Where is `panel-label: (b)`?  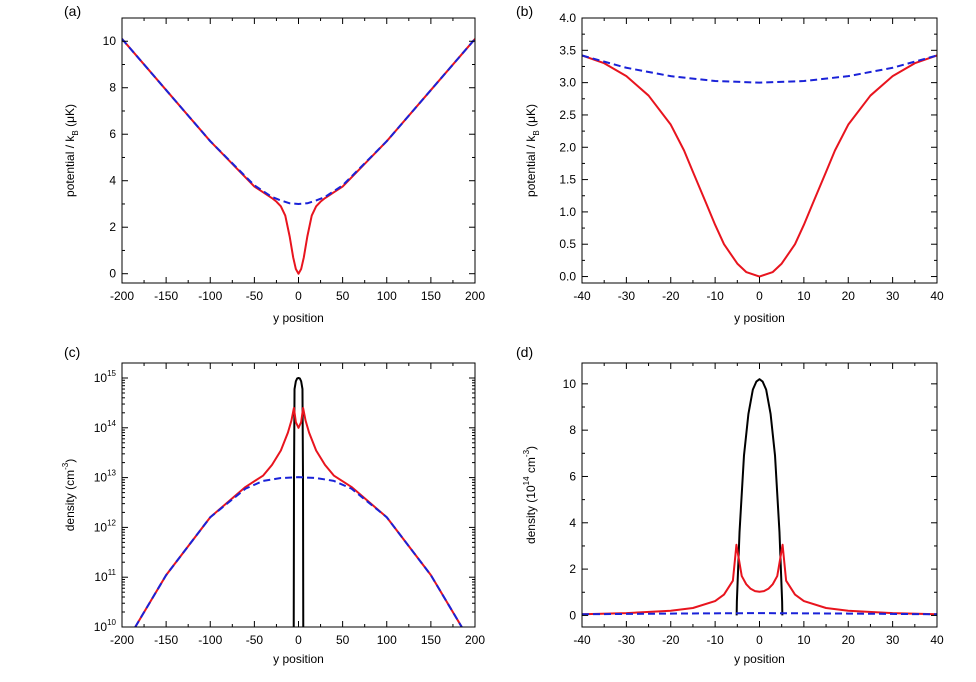
panel-label: (b) is located at coordinates (524, 11).